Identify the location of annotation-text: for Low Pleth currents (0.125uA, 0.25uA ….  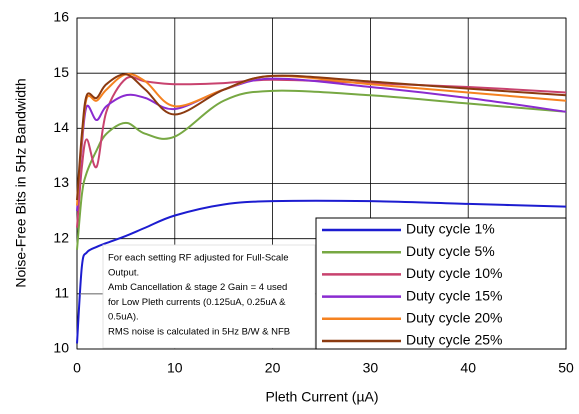
(197, 302).